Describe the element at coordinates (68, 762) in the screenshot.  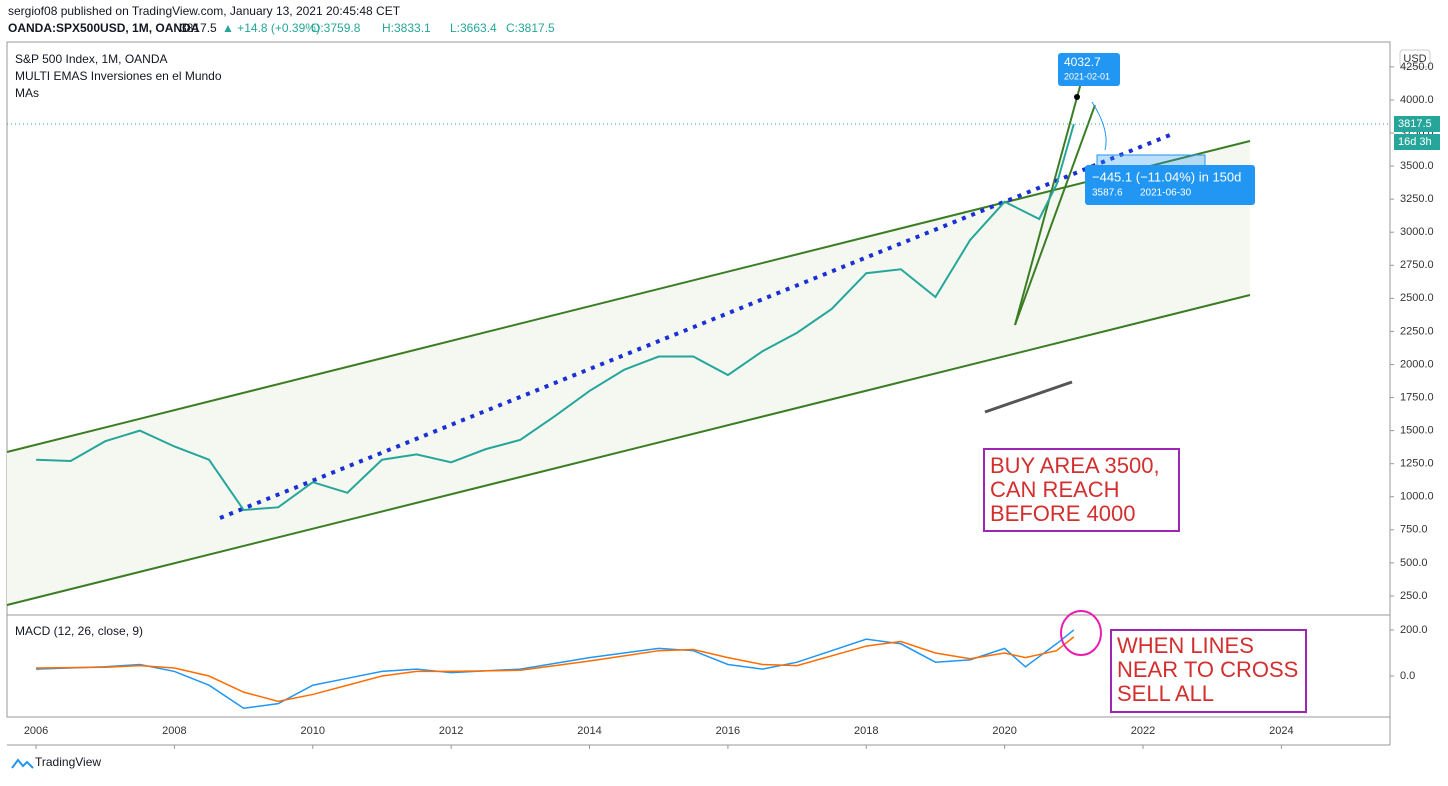
I see `footer-logo: TradingView` at that location.